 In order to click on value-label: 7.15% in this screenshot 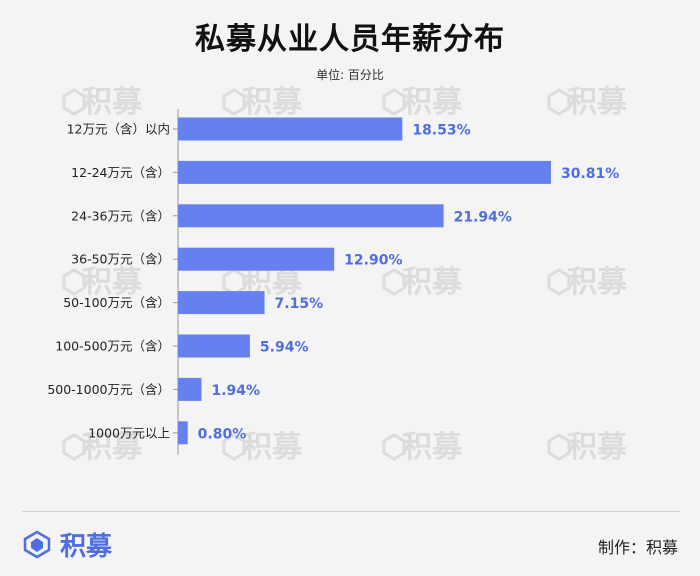, I will do `click(299, 304)`.